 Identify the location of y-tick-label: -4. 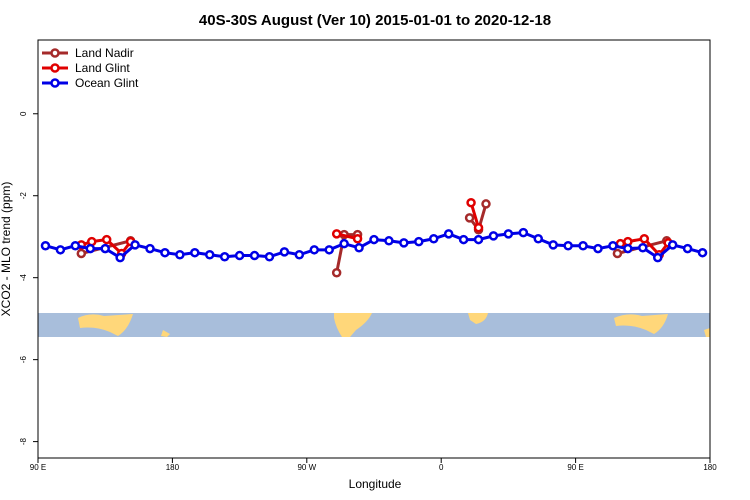
(23, 278).